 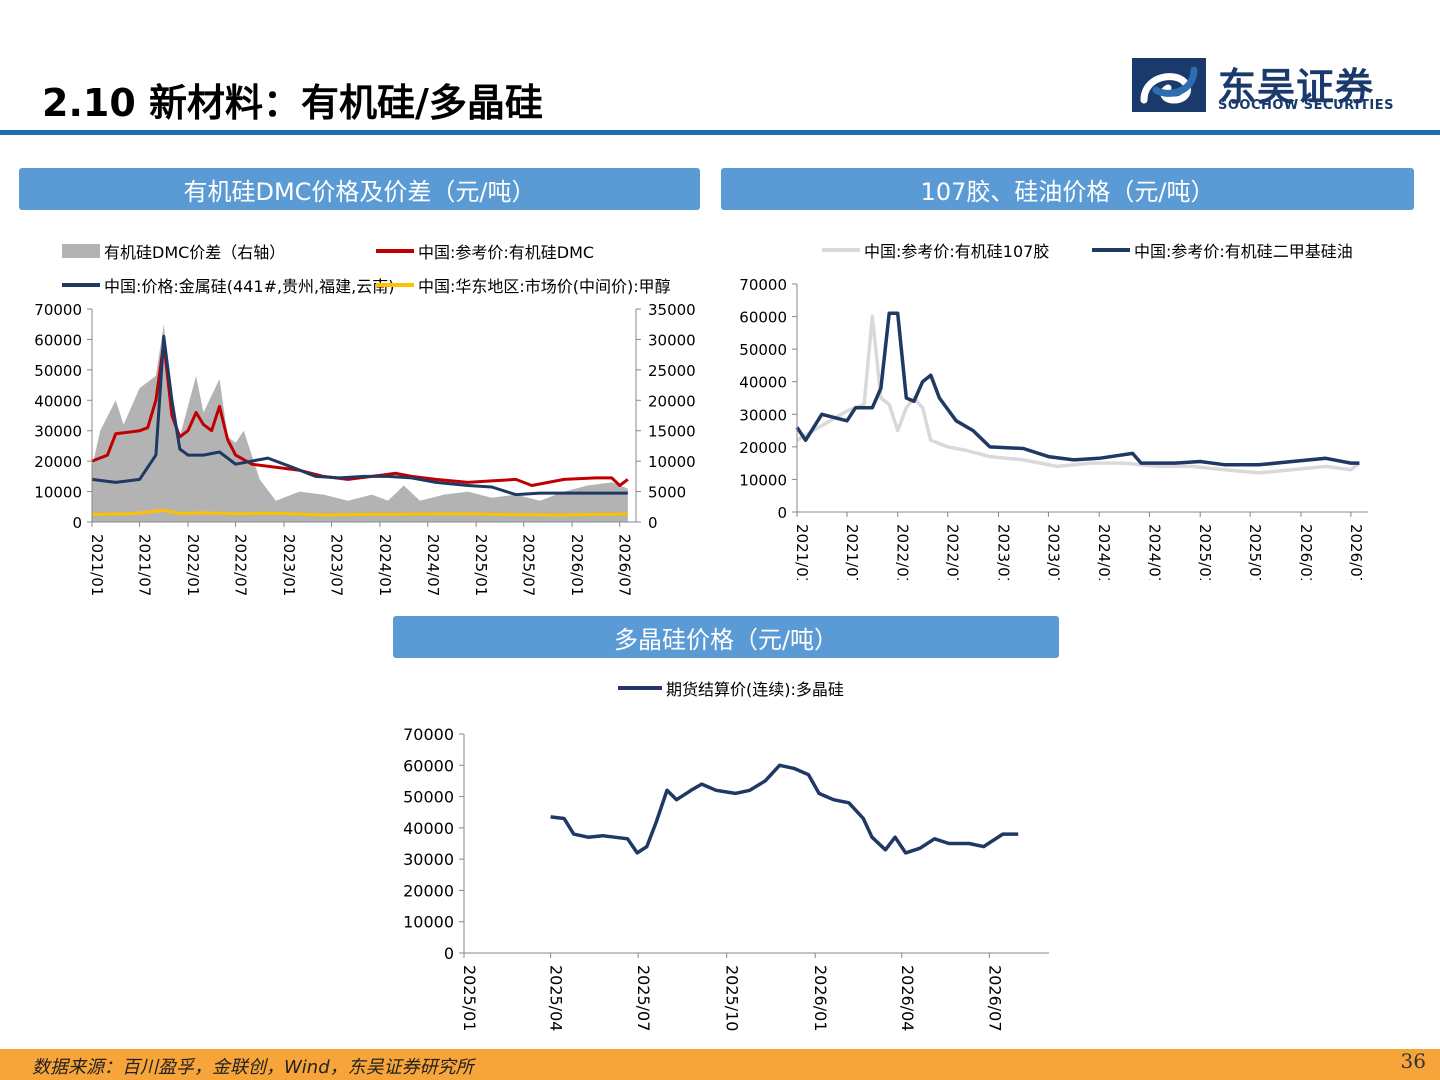 I want to click on legend-label: 有机硅DMC价差（右轴）, so click(x=195, y=252).